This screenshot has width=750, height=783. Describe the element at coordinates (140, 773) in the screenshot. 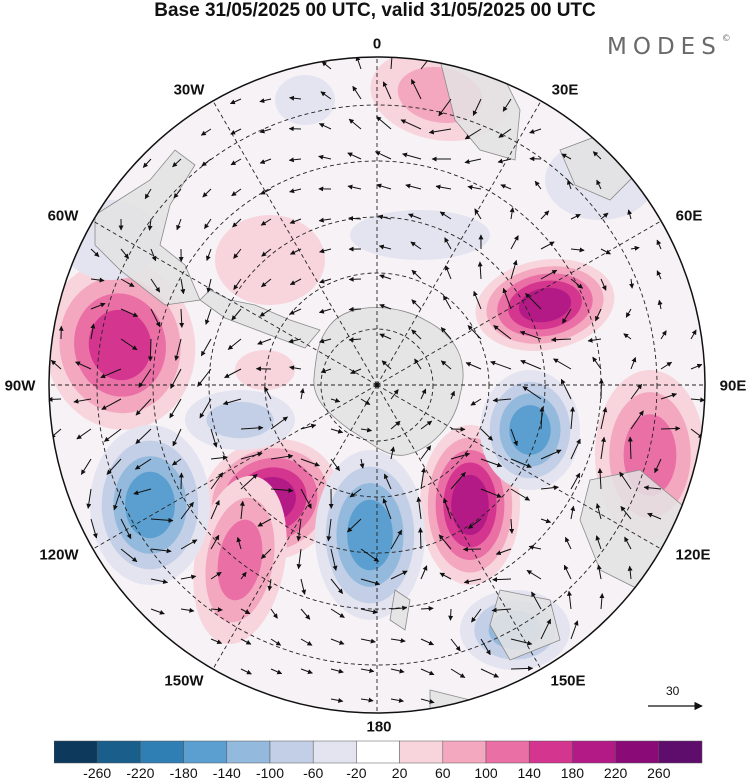

I see `colorbar-tick-label: -220` at that location.